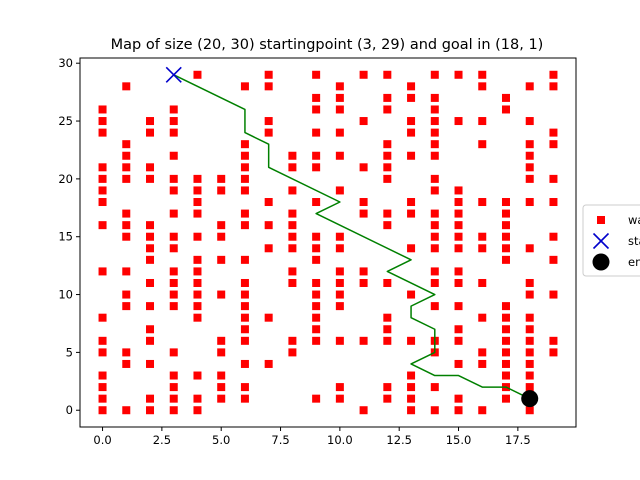 This screenshot has width=640, height=480. What do you see at coordinates (518, 440) in the screenshot?
I see `x-tick-label: 17.5` at bounding box center [518, 440].